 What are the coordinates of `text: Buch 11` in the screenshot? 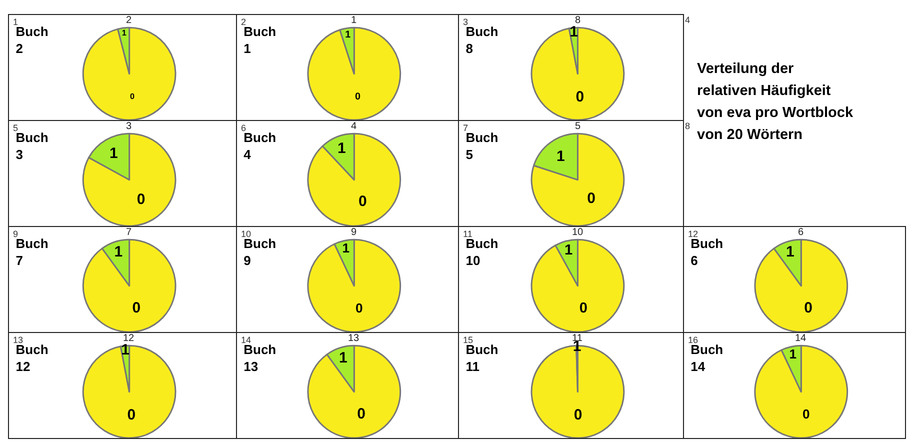 It's located at (482, 358).